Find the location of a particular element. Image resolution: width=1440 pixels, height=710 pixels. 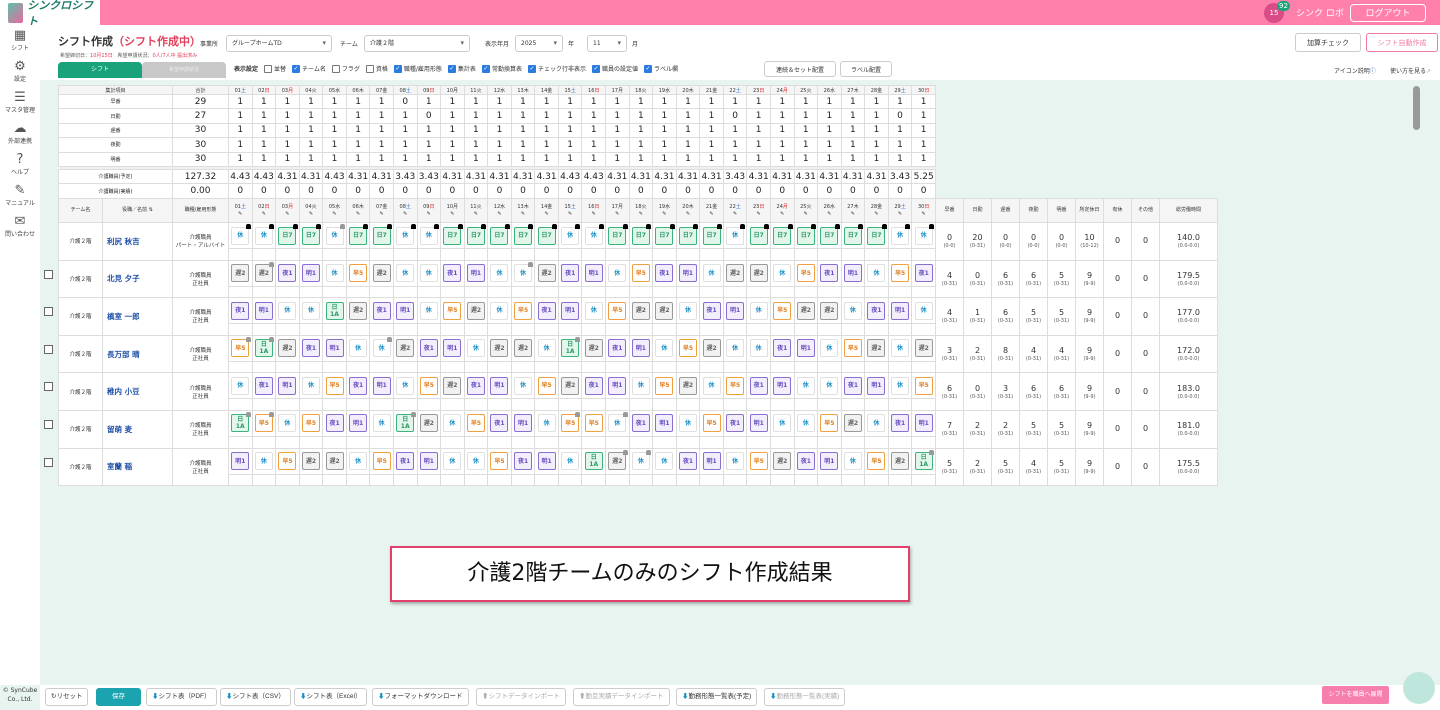

sequence-set-button: 連続＆セット配置 is located at coordinates (800, 69).